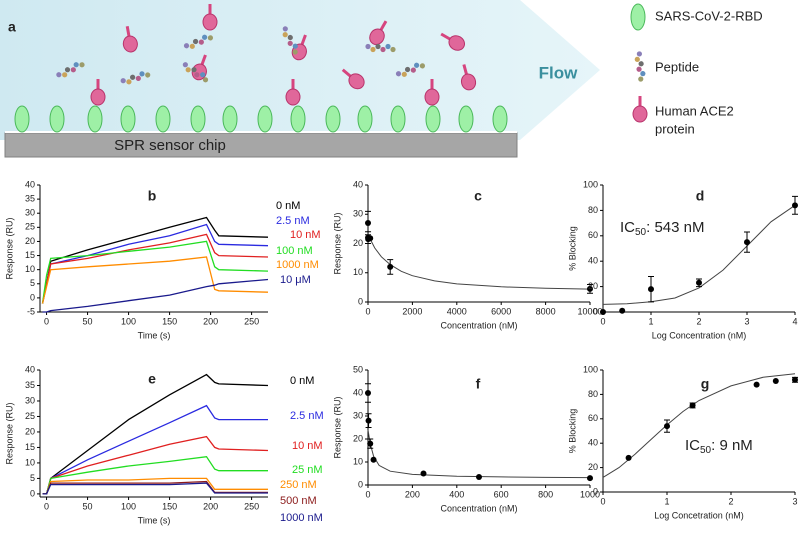  I want to click on annotation-rest: : 543 nM, so click(675, 227).